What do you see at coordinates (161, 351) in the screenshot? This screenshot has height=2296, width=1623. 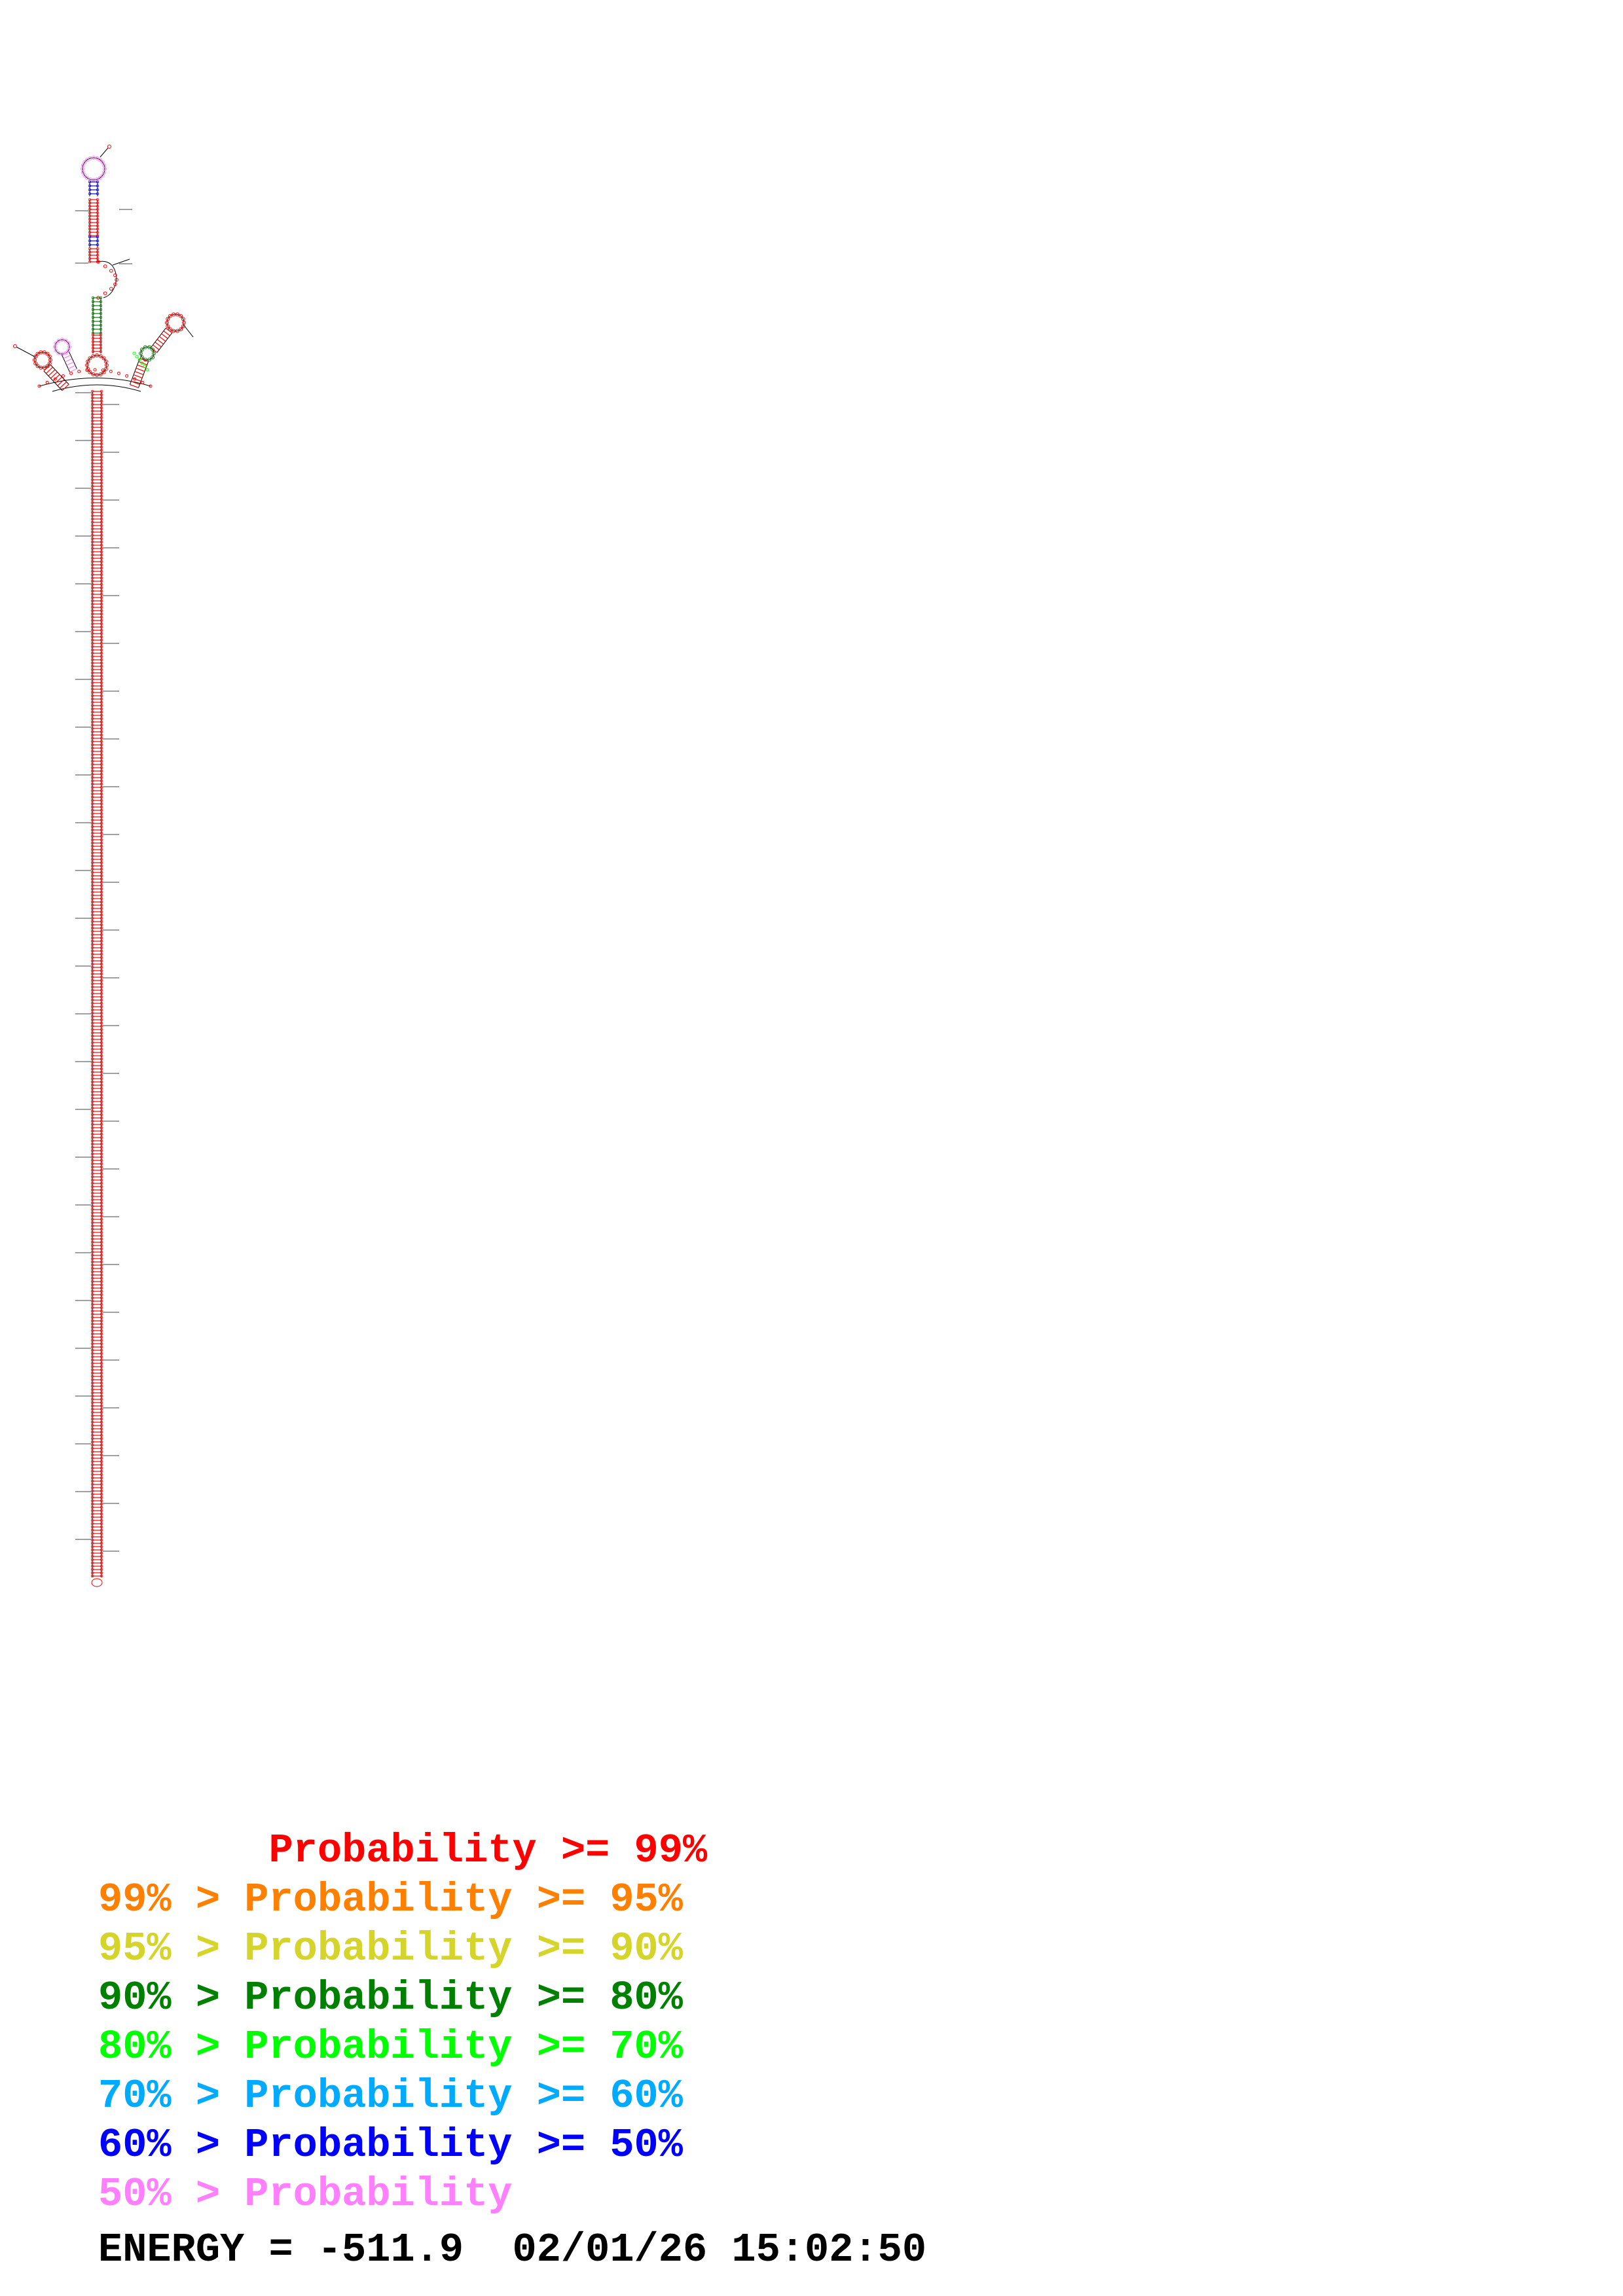 I see `right-branch-structure` at bounding box center [161, 351].